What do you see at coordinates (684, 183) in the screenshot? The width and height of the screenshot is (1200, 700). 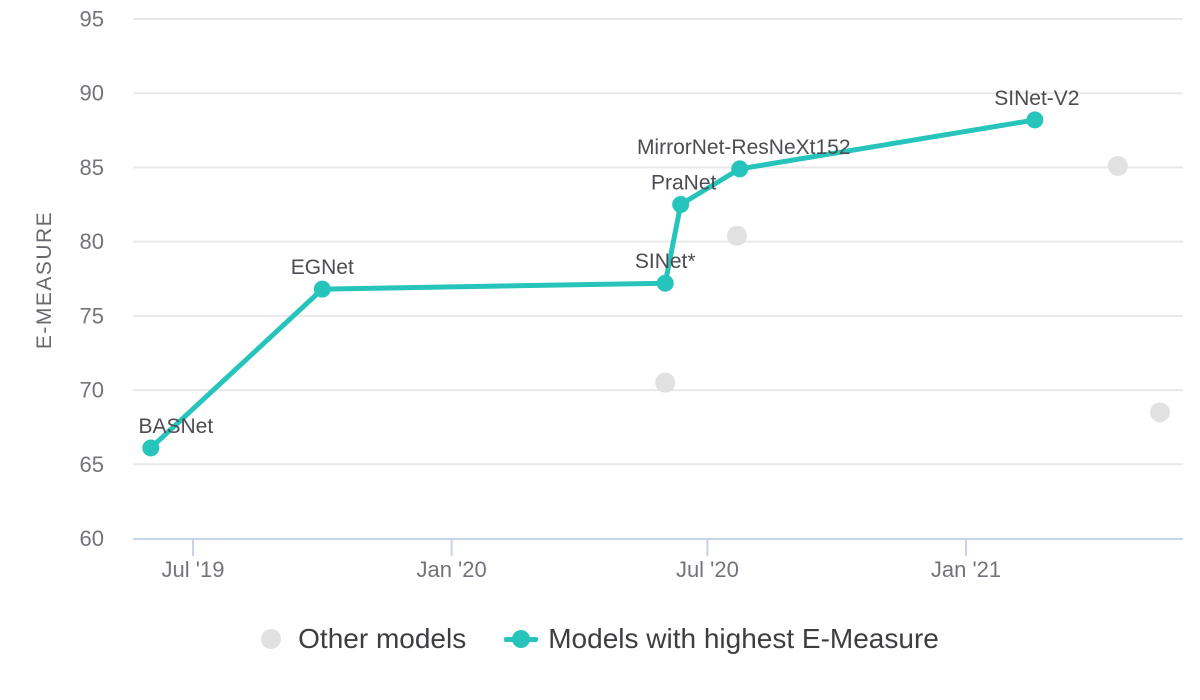 I see `data-point-label: PraNet` at bounding box center [684, 183].